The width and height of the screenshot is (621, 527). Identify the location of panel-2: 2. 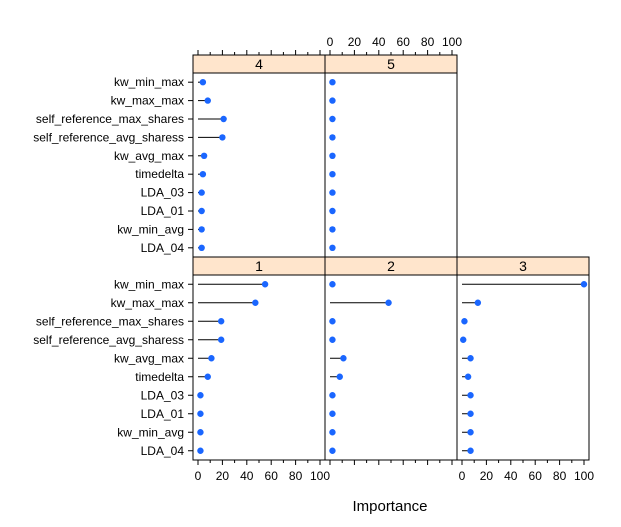
(391, 358).